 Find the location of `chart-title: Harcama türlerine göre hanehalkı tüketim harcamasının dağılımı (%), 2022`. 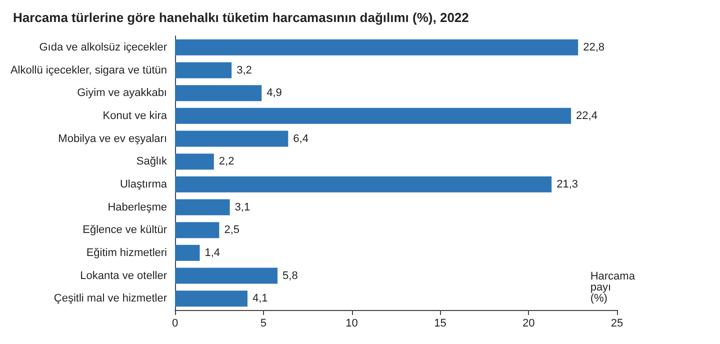

chart-title: Harcama türlerine göre hanehalkı tüketim harcamasının dağılımı (%), 2022 is located at coordinates (241, 17).